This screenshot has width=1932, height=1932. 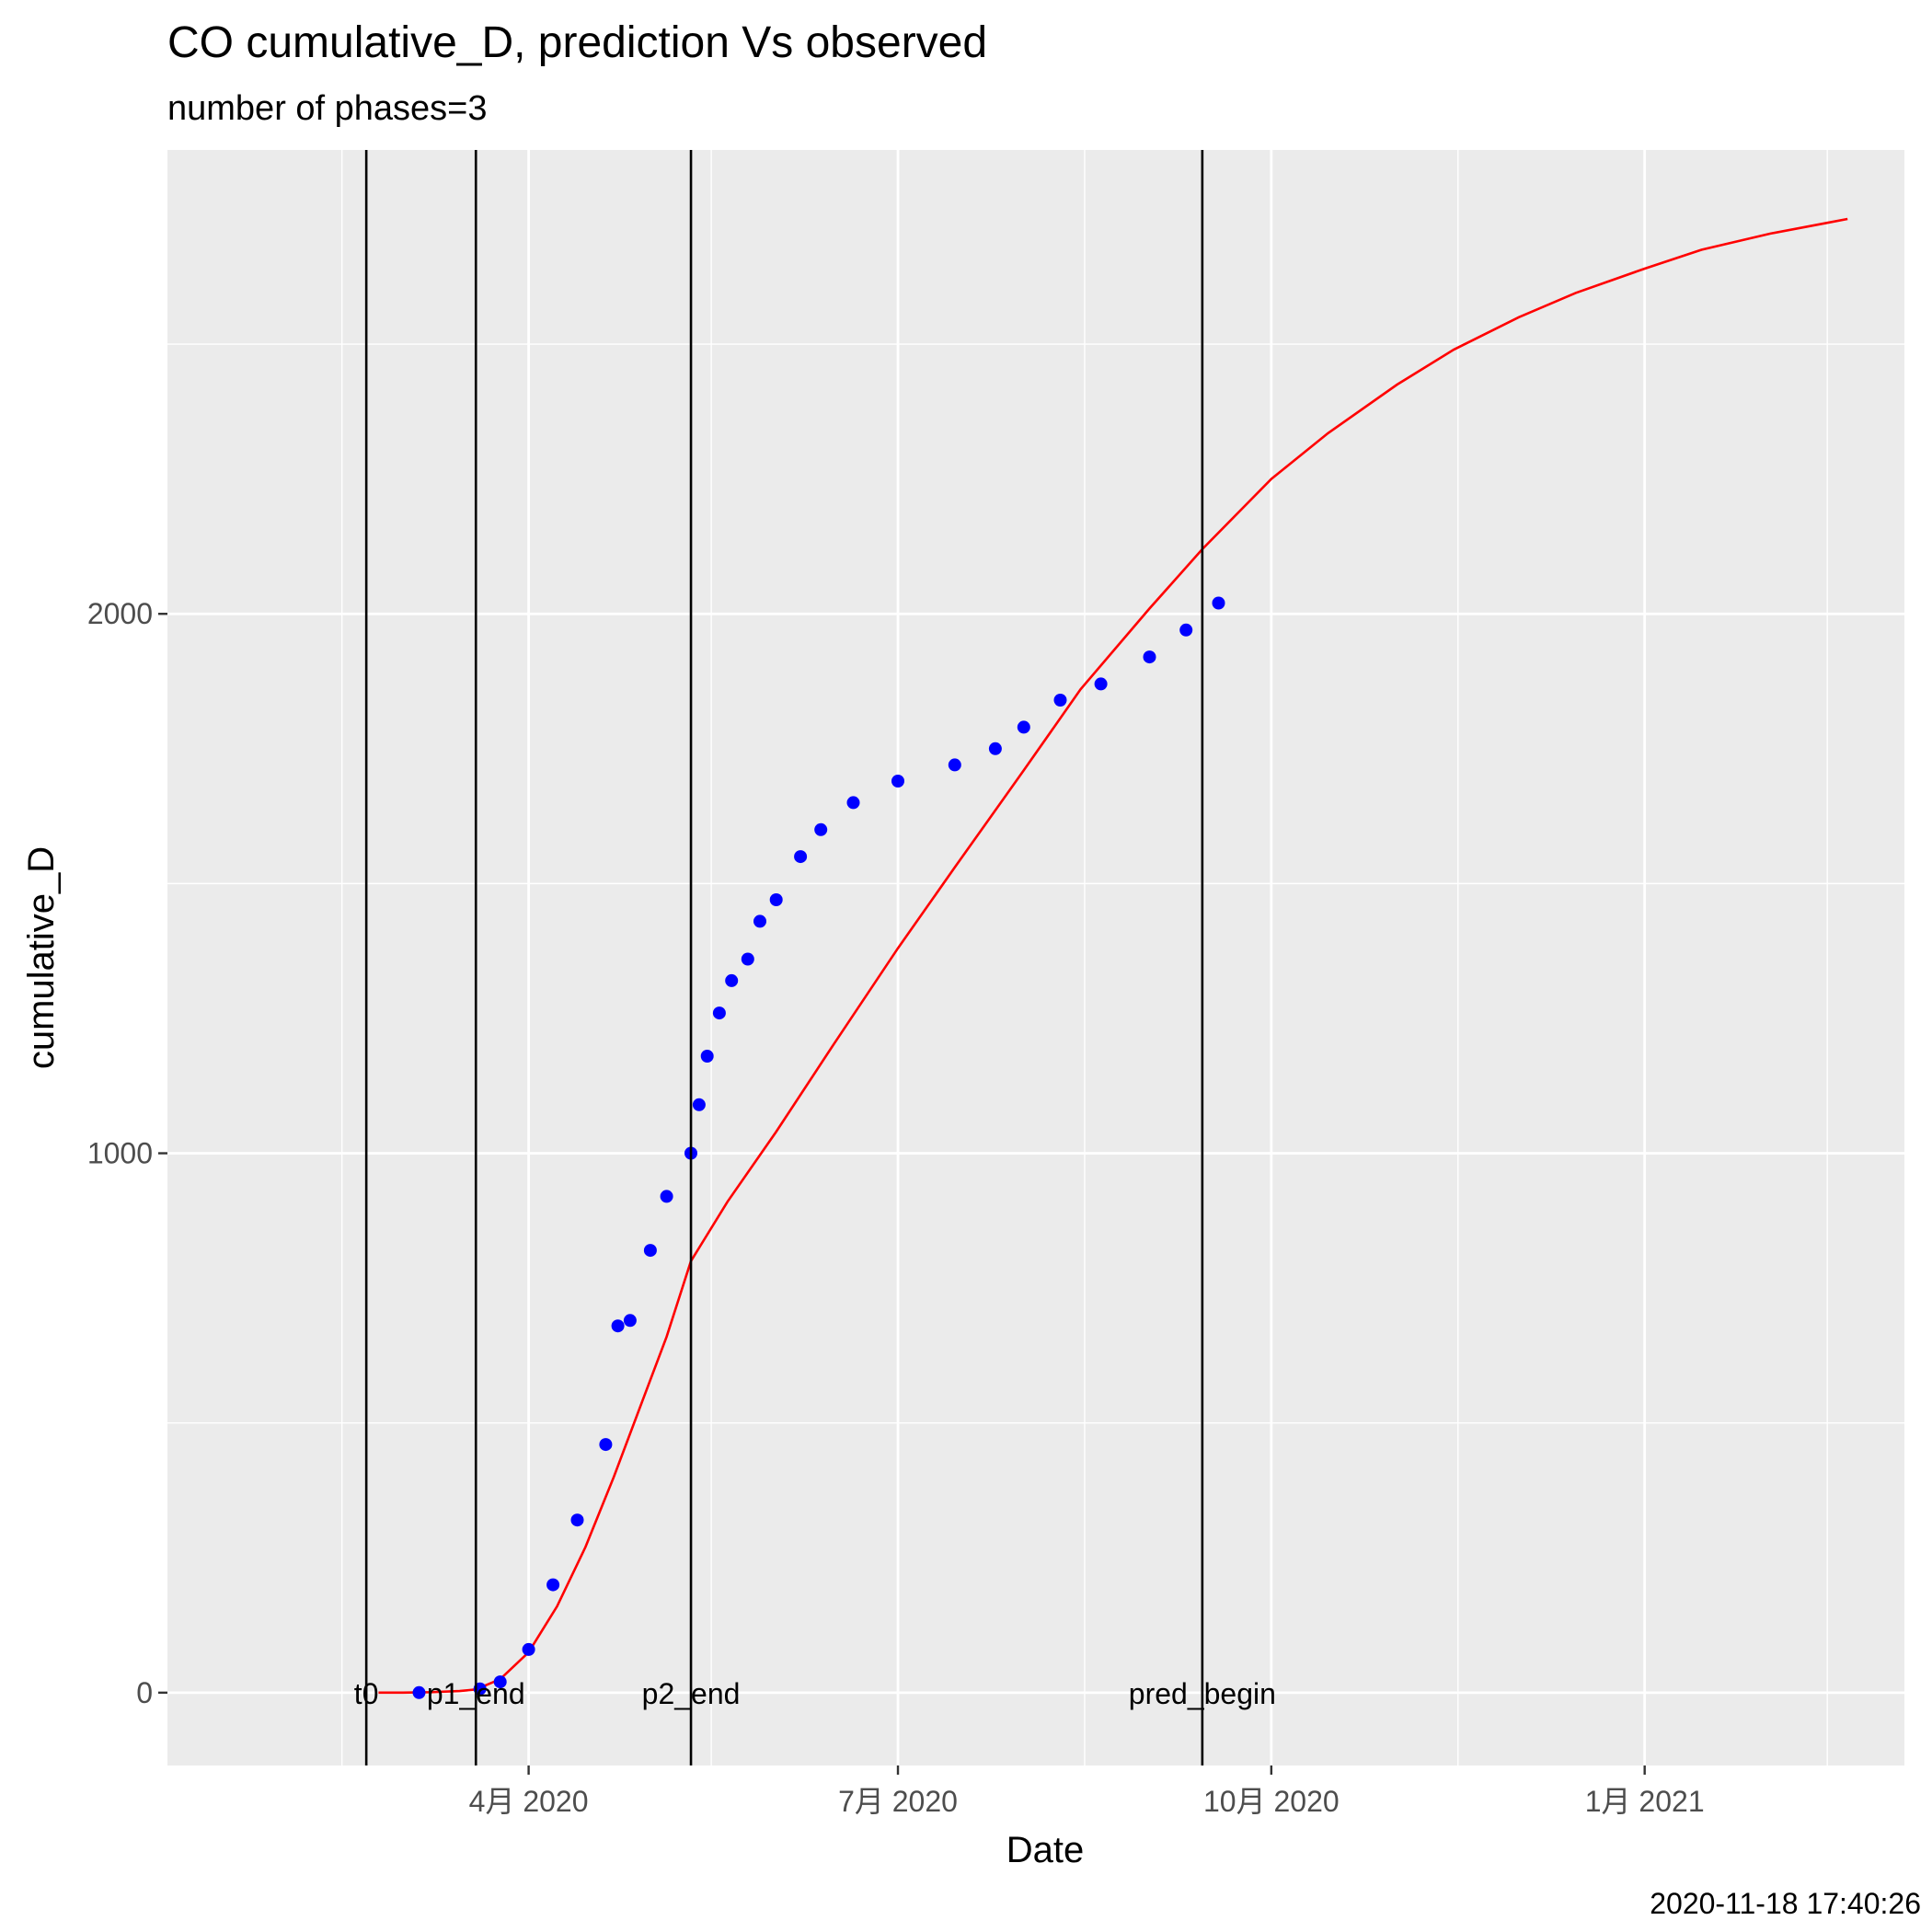 What do you see at coordinates (1645, 1801) in the screenshot?
I see `x-tick-label: 1月 2021` at bounding box center [1645, 1801].